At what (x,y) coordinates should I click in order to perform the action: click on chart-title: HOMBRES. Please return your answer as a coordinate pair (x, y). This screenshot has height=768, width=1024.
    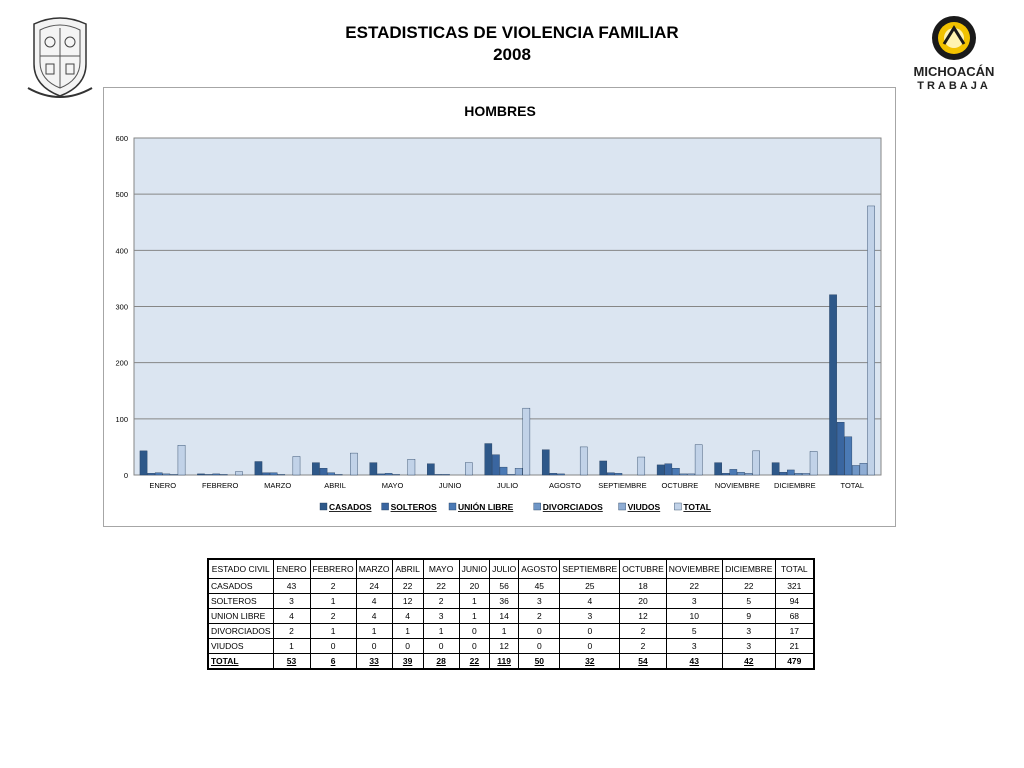
    Looking at the image, I should click on (500, 111).